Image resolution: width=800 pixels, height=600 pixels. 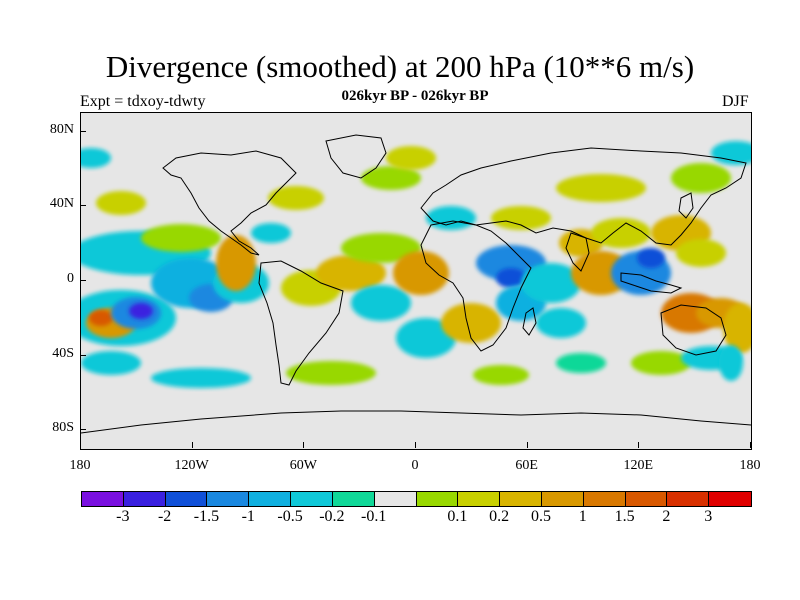 What do you see at coordinates (415, 96) in the screenshot?
I see `chart-subtitle: 026kyr BP - 026kyr BP` at bounding box center [415, 96].